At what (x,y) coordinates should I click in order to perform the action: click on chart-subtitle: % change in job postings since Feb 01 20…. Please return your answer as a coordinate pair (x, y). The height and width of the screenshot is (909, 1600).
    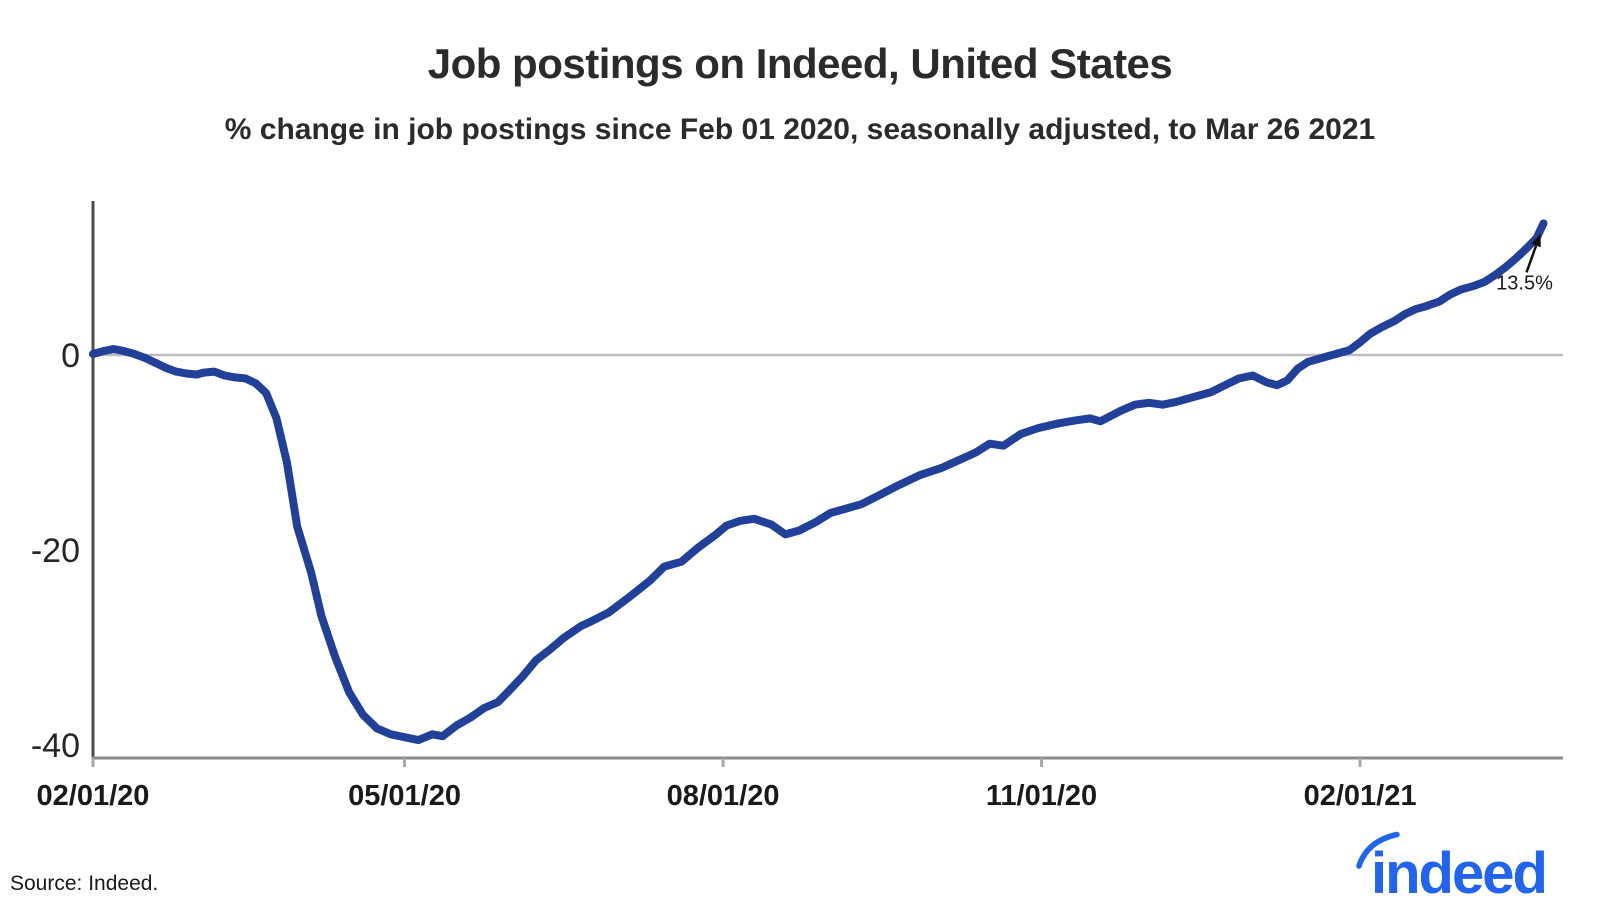
    Looking at the image, I should click on (800, 129).